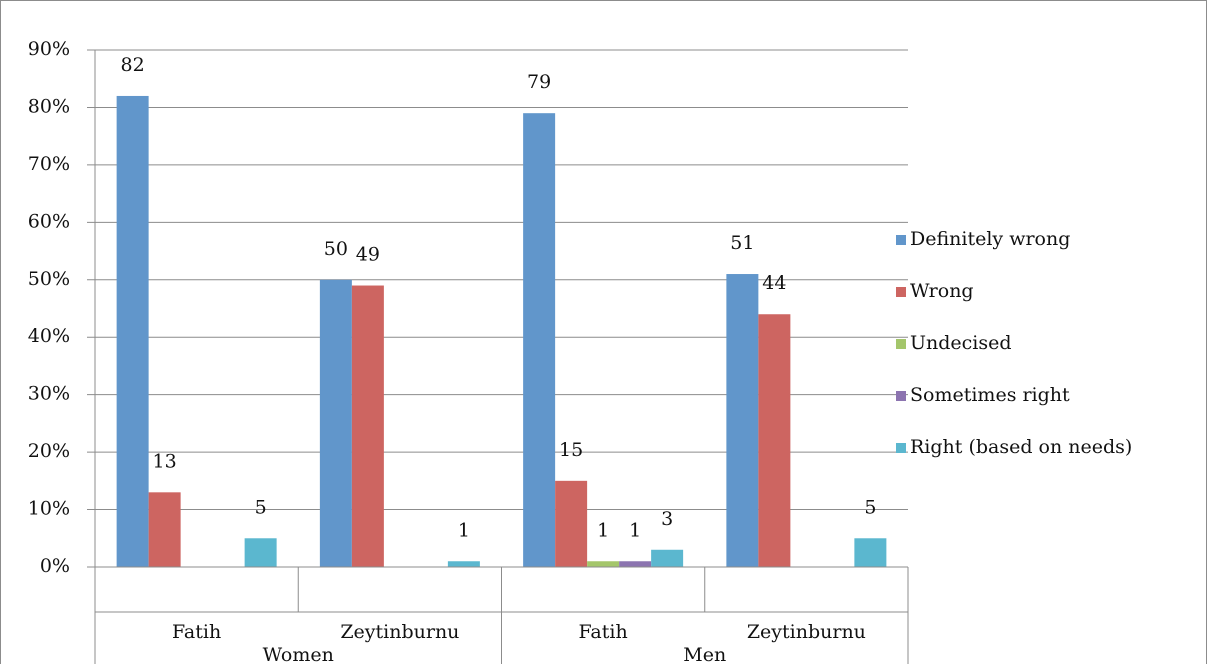 Image resolution: width=1208 pixels, height=664 pixels. Describe the element at coordinates (961, 343) in the screenshot. I see `legend-label: Undecised` at that location.